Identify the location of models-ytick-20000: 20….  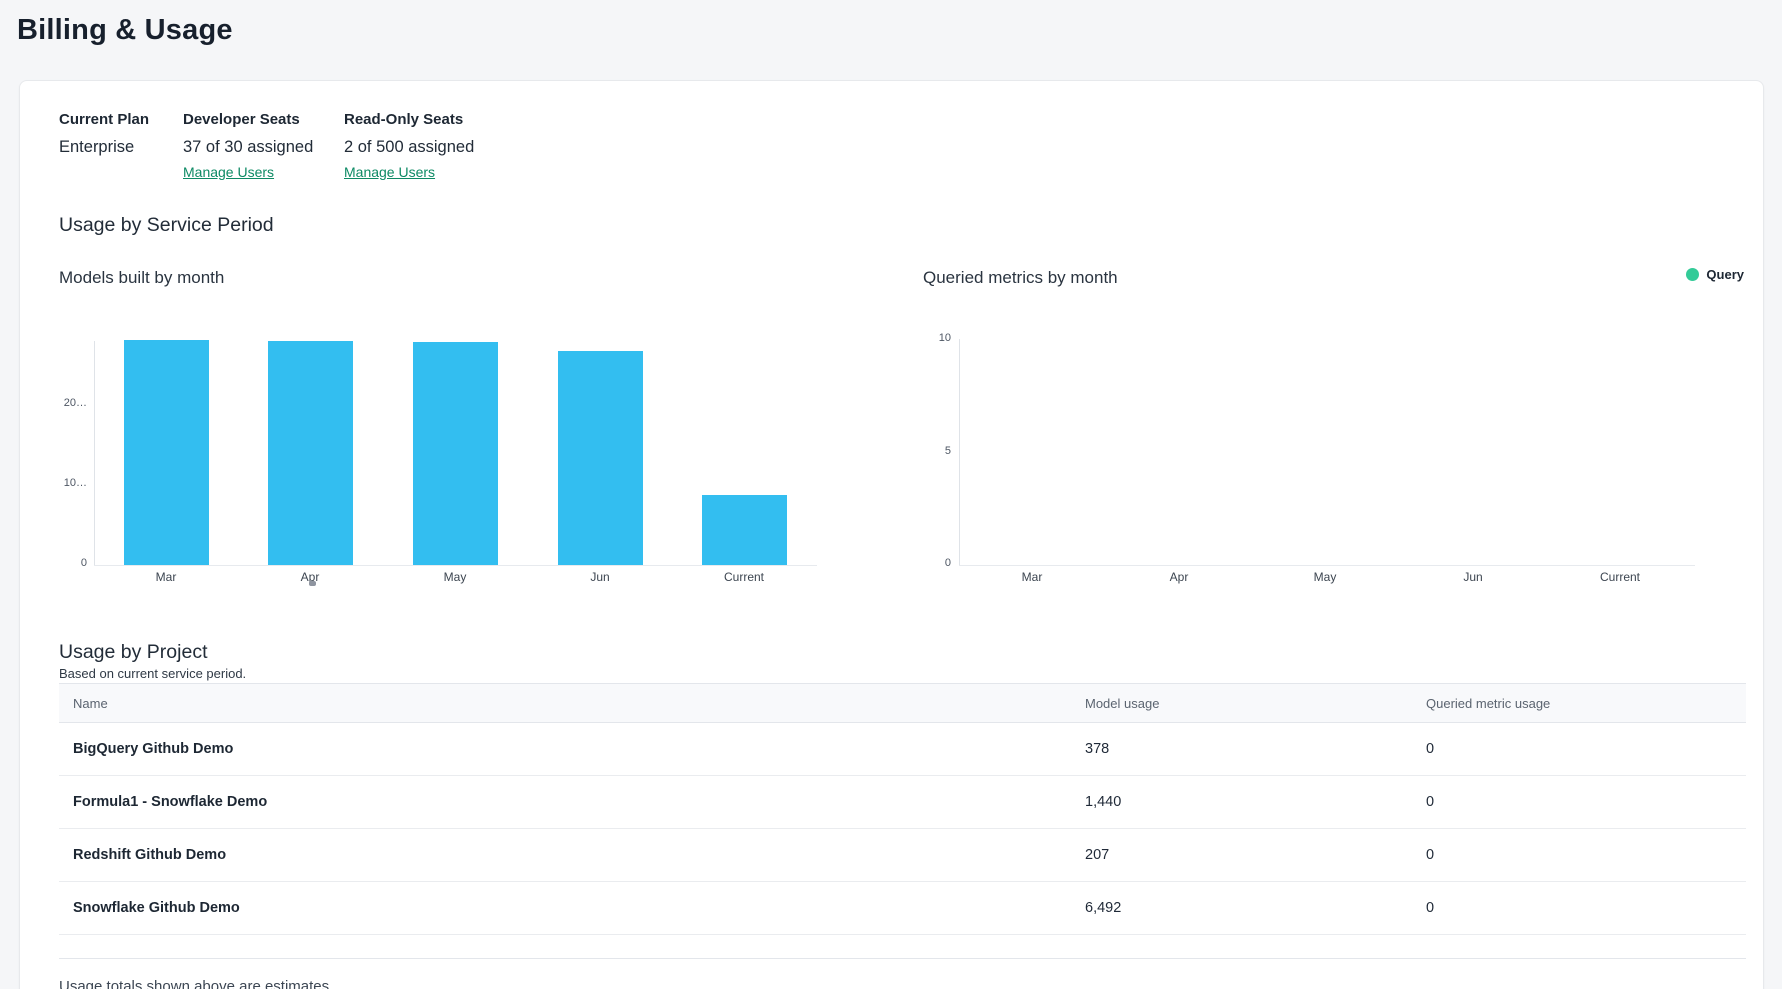
(75, 403).